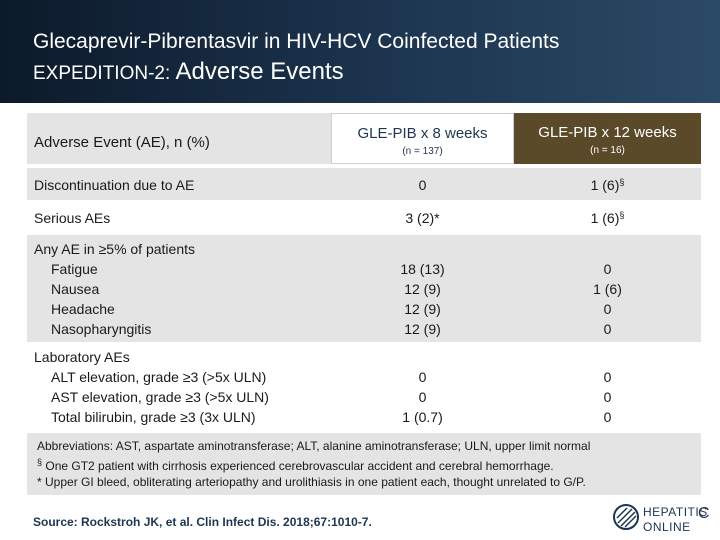  Describe the element at coordinates (675, 512) in the screenshot. I see `logo-line-1: HEPATITIS` at that location.